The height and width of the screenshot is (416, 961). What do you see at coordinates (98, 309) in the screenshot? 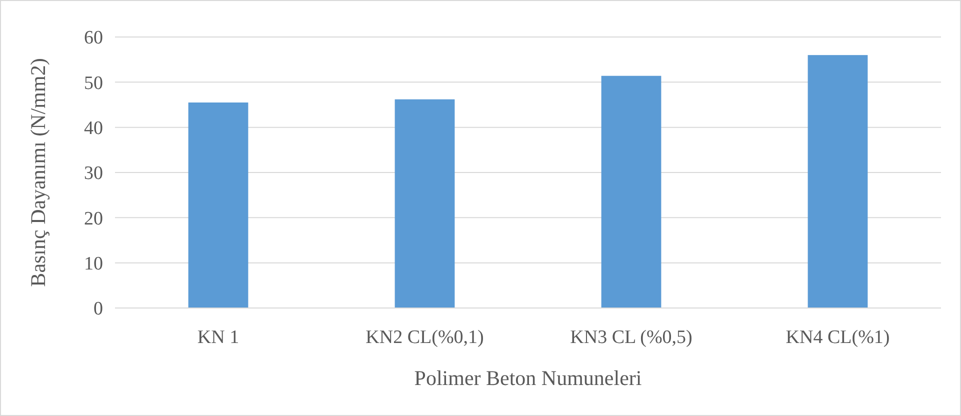
I see `y-tick-label: 0` at bounding box center [98, 309].